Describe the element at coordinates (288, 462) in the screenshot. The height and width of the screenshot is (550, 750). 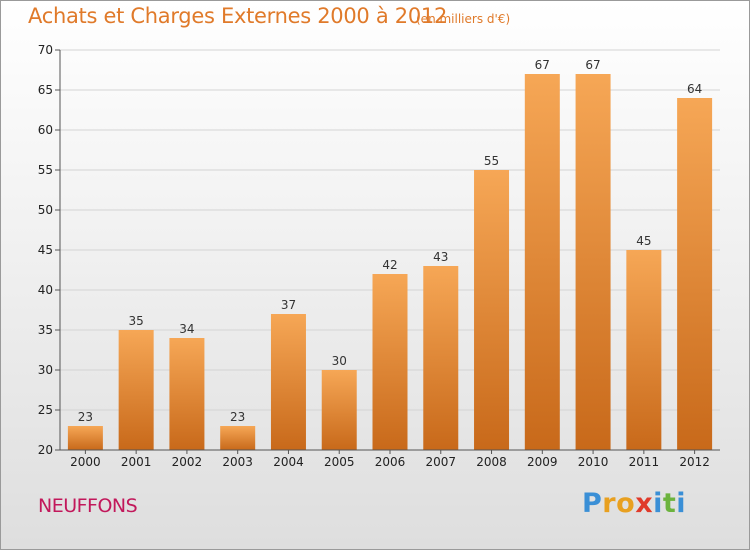
I see `x-tick-label: 2004` at that location.